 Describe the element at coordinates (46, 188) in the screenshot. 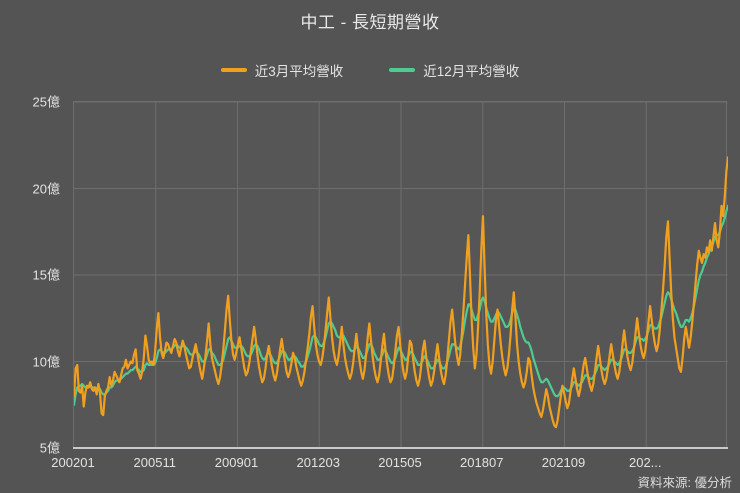

I see `y-axis-tick: 20億` at that location.